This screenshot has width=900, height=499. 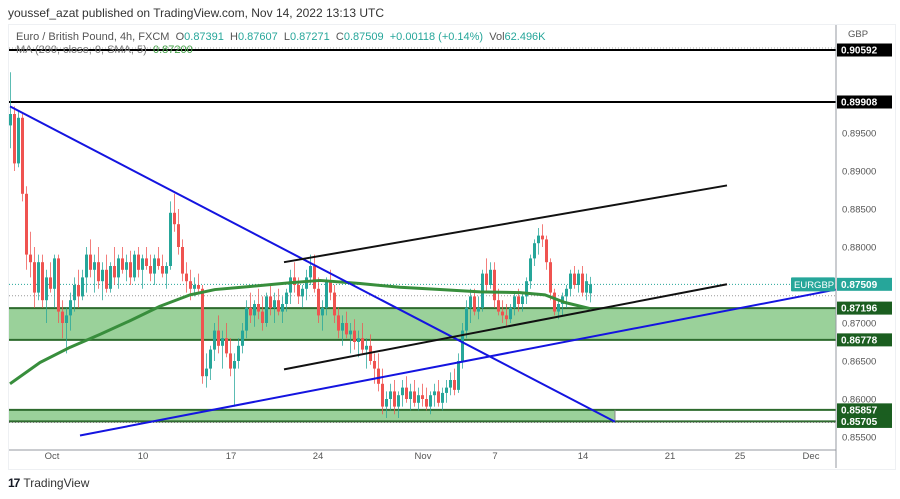 What do you see at coordinates (52, 456) in the screenshot?
I see `x-tick: Oct` at bounding box center [52, 456].